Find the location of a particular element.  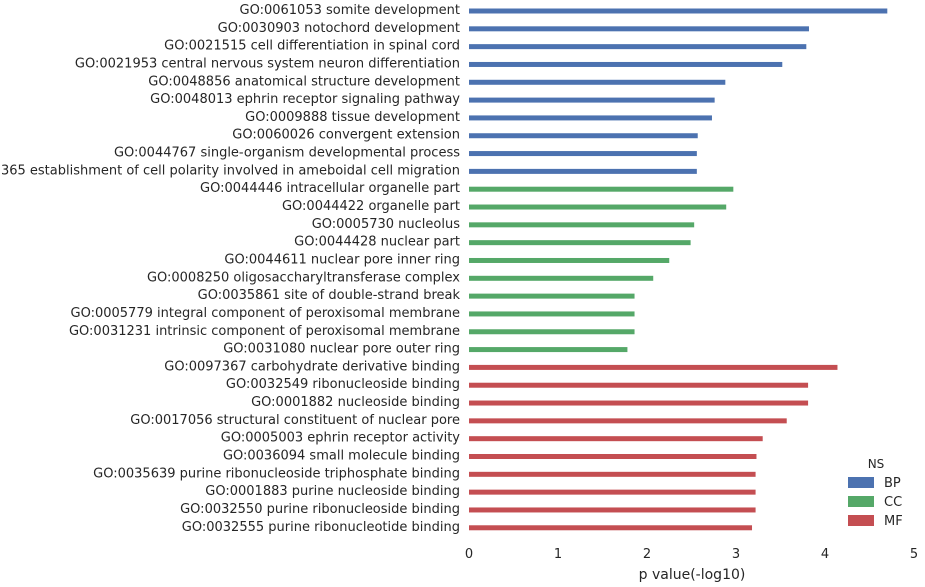

x-tick-label: 2 is located at coordinates (647, 554).